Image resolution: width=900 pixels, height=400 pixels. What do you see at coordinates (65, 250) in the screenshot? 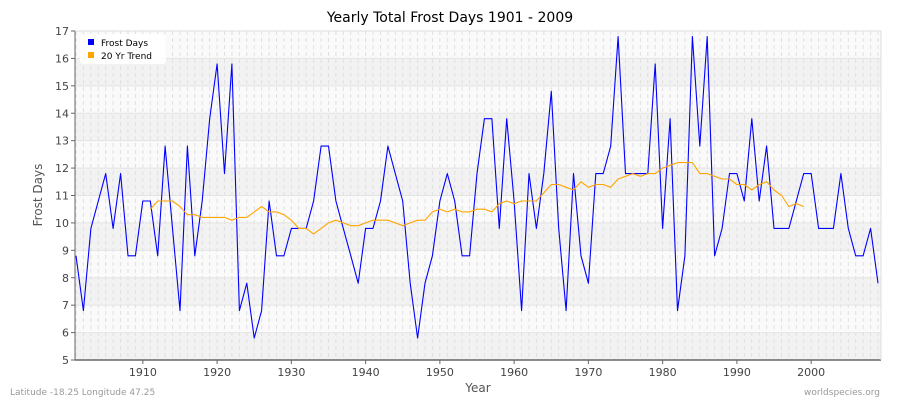
I see `y-tick-label: 9` at bounding box center [65, 250].